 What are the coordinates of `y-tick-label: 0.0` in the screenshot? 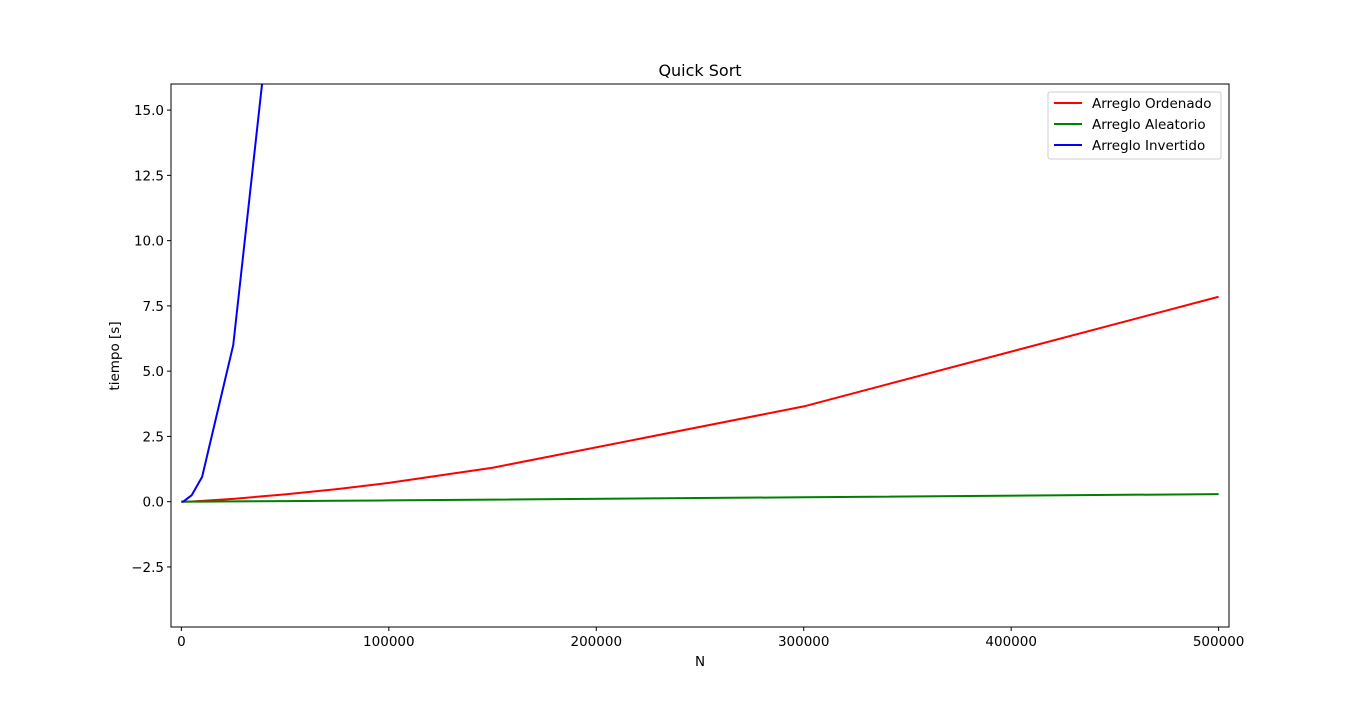 It's located at (153, 503).